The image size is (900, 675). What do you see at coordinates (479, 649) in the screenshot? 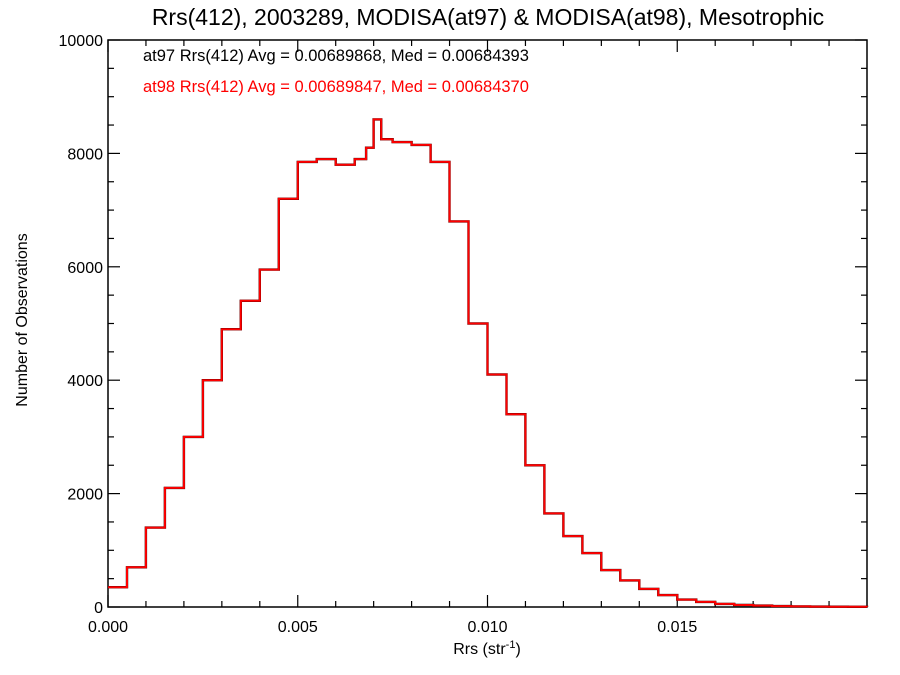
I see `x-axis-label-main: Rrs (str` at bounding box center [479, 649].